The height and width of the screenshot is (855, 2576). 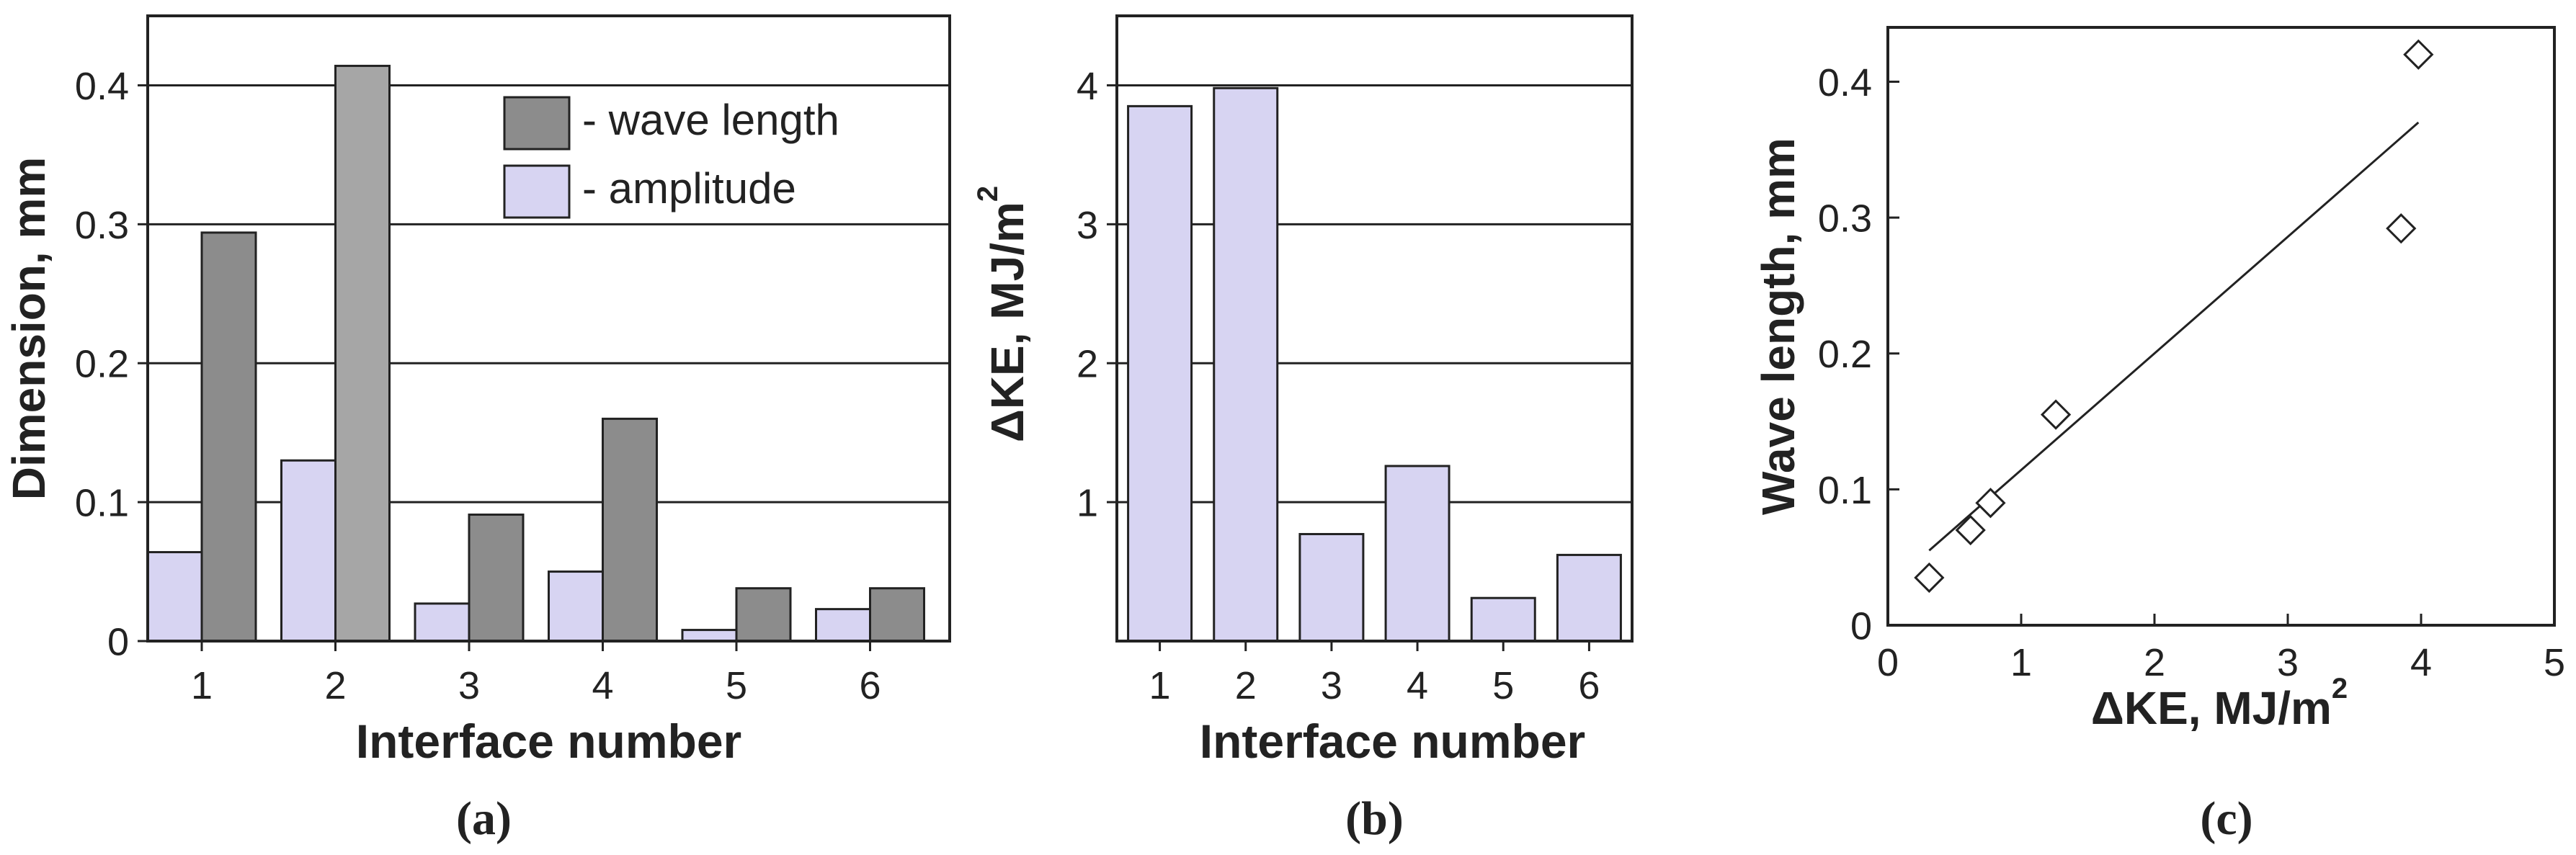 What do you see at coordinates (469, 685) in the screenshot?
I see `xtick-label-a: 3` at bounding box center [469, 685].